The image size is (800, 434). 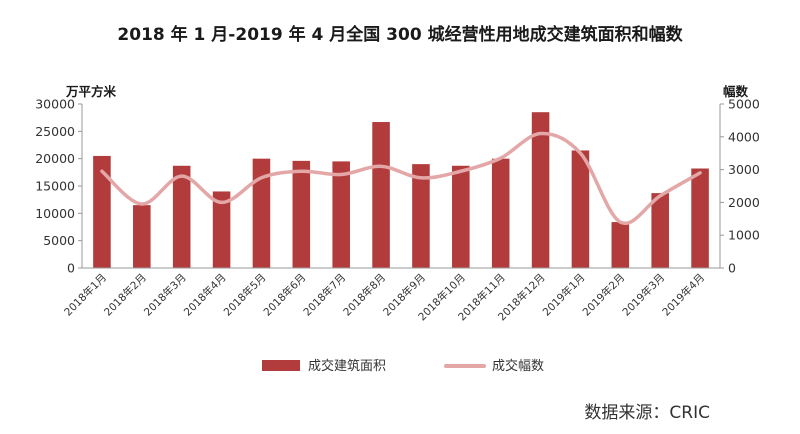 I want to click on category-label: 2019年3月, so click(x=644, y=295).